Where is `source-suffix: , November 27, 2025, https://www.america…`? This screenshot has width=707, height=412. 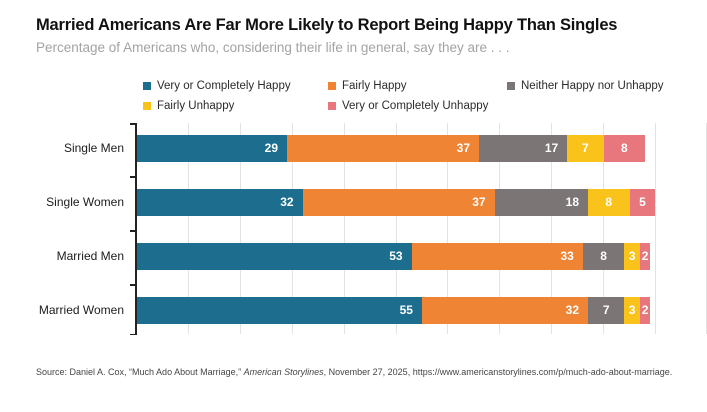
source-suffix: , November 27, 2025, https://www.america… is located at coordinates (498, 372).